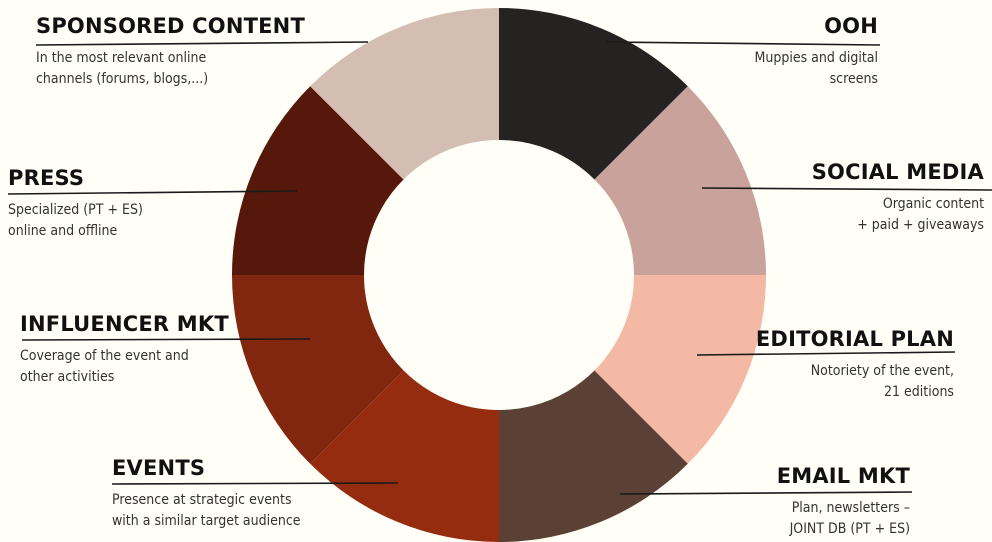  Describe the element at coordinates (202, 43) in the screenshot. I see `leader-line-sponsored-content` at that location.